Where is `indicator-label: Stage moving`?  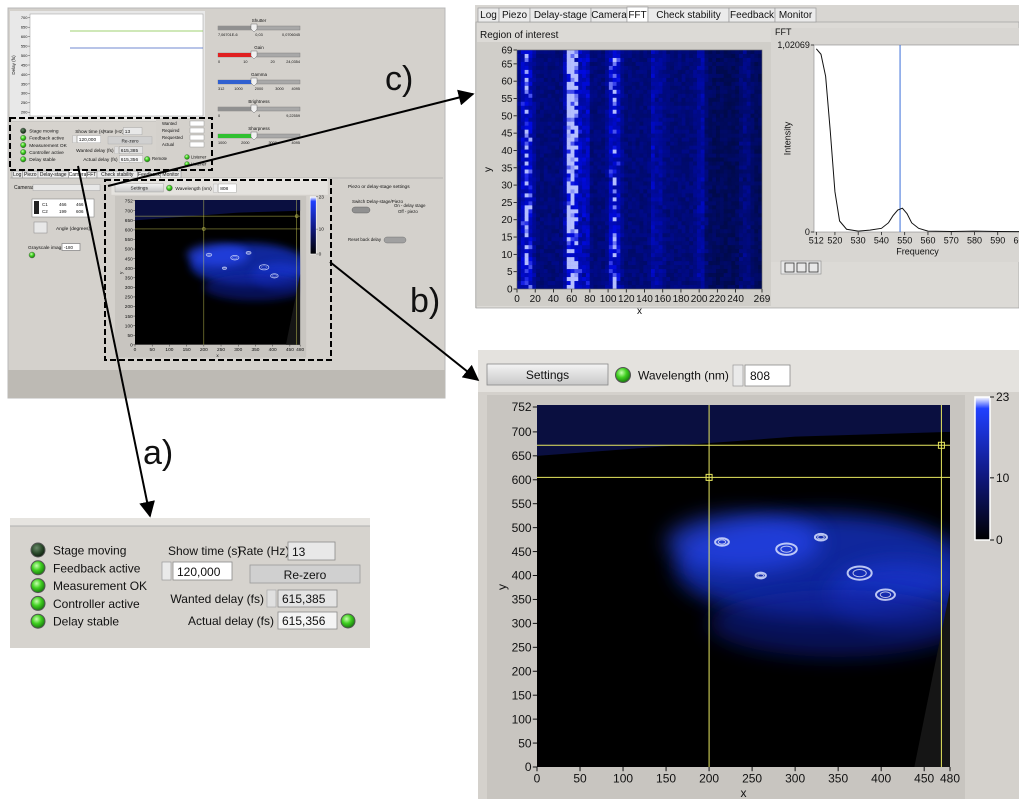
indicator-label: Stage moving is located at coordinates (89, 551).